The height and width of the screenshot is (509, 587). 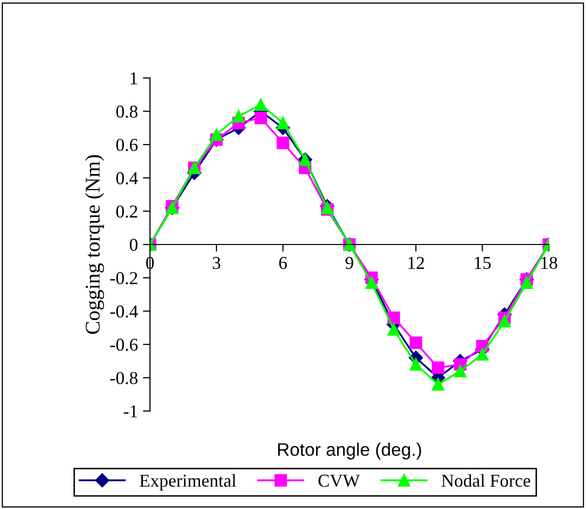 I want to click on x-tick-label: 15, so click(x=482, y=263).